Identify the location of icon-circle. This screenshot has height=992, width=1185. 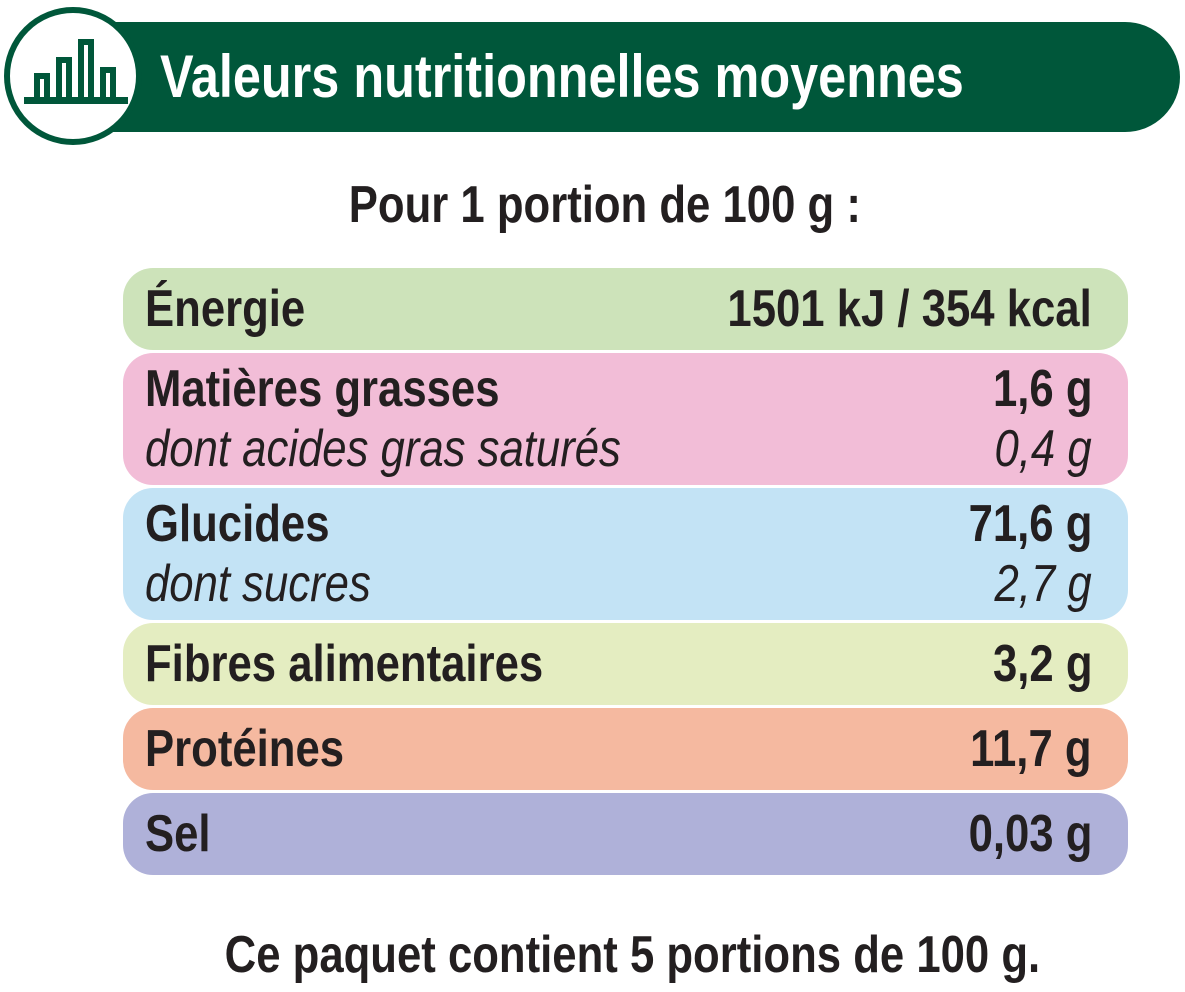
(73, 76).